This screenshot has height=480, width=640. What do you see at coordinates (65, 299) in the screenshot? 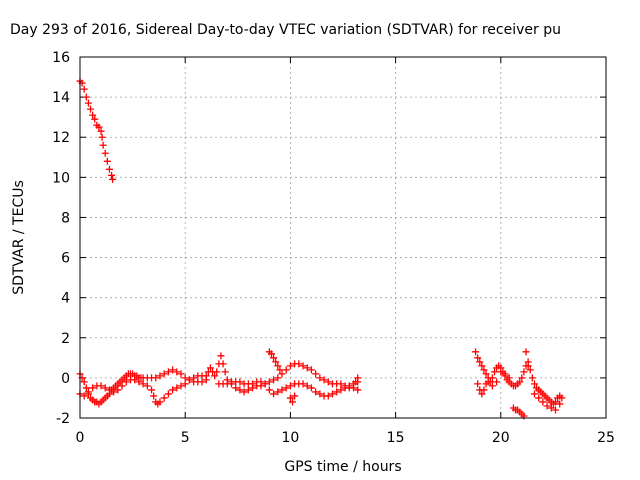
I see `y-tick-label: 4` at bounding box center [65, 299].